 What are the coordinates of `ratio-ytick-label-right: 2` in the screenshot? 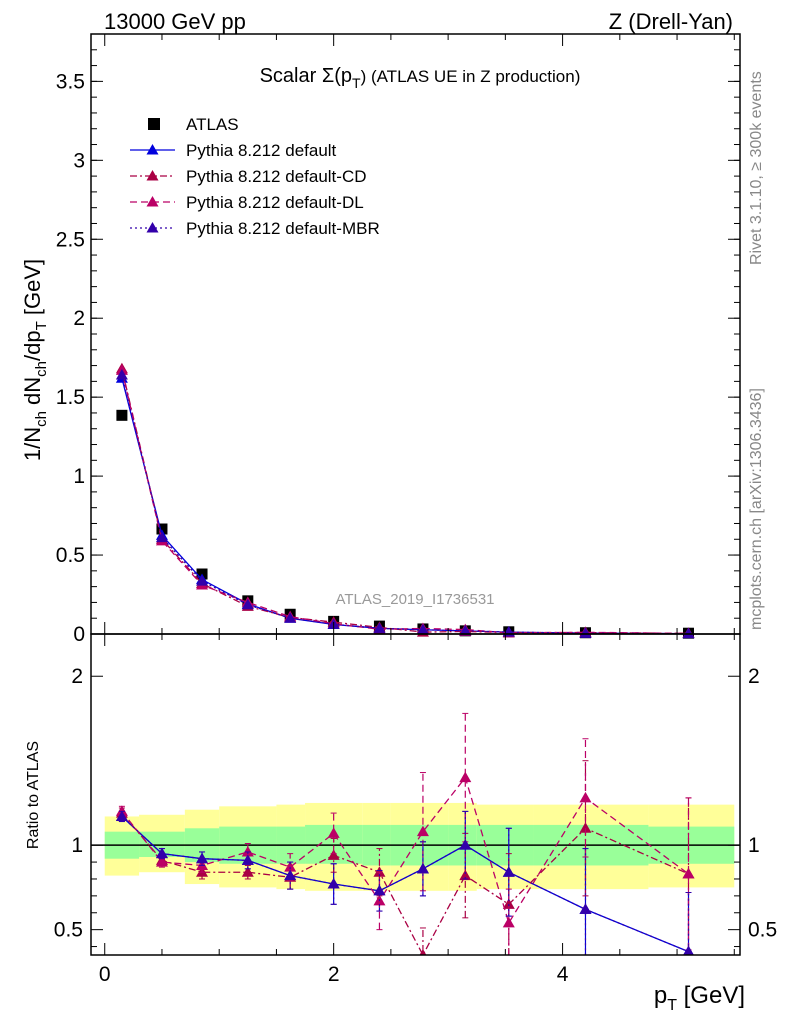 It's located at (754, 676).